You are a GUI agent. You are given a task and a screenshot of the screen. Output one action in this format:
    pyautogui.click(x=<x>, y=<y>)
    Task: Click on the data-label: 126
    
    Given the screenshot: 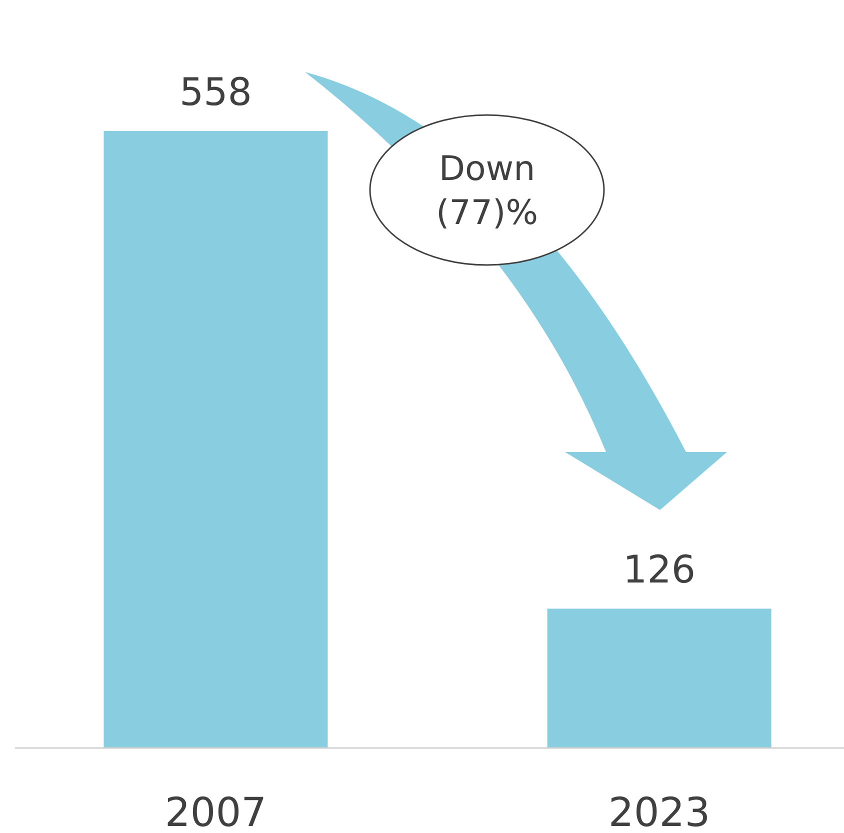 What is the action you would take?
    pyautogui.click(x=659, y=570)
    